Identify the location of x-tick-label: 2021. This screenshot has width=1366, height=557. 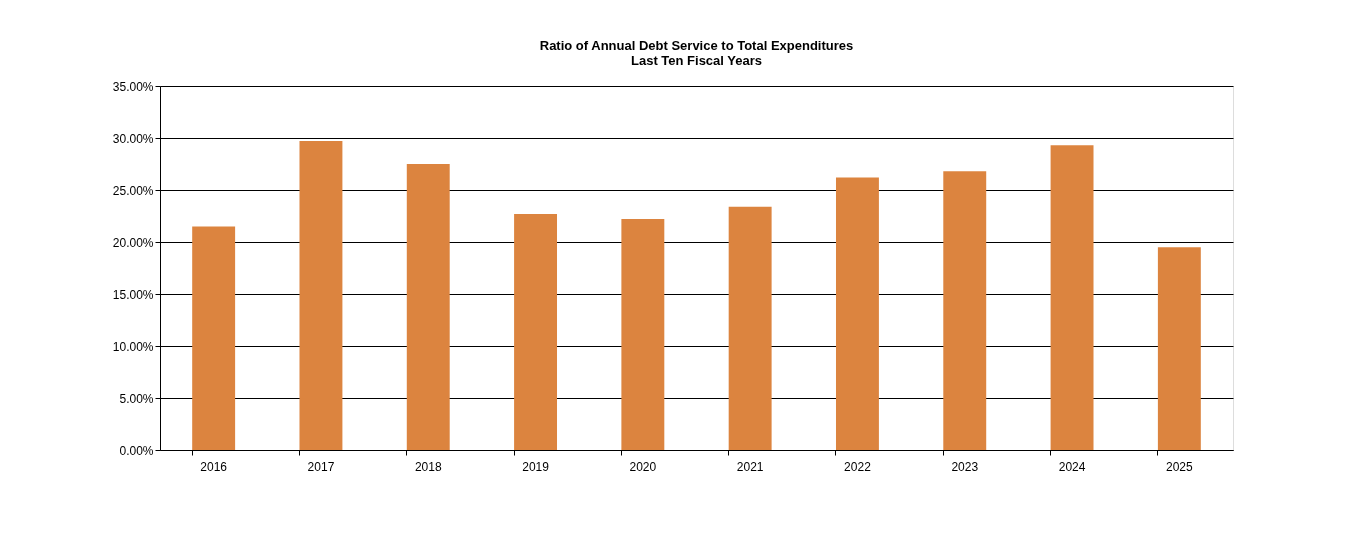
(750, 466).